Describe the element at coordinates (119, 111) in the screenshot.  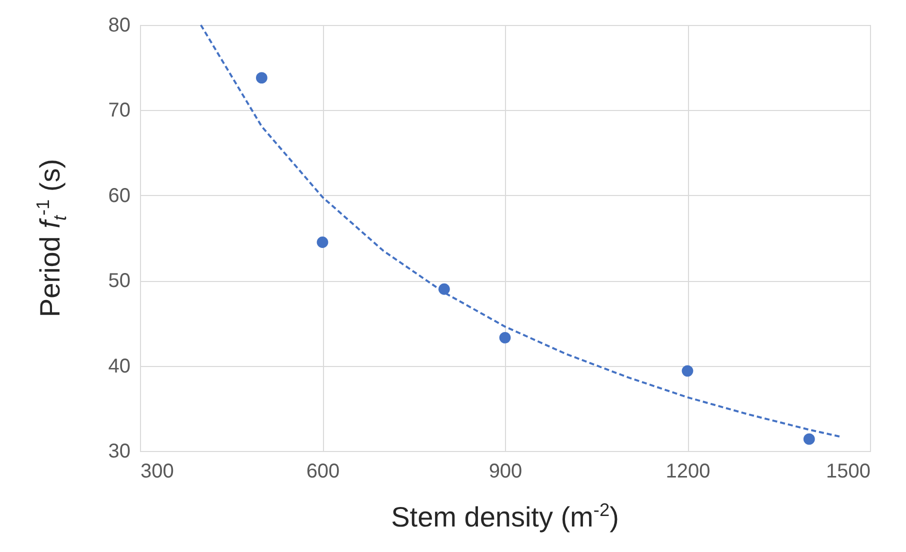
I see `y-tick-label: 70` at that location.